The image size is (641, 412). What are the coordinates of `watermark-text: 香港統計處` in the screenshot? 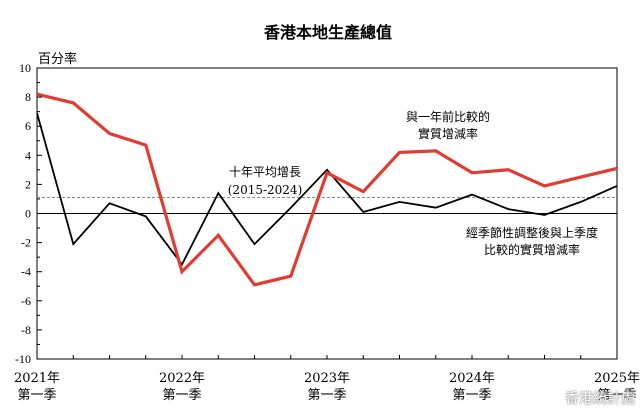 It's located at (600, 399).